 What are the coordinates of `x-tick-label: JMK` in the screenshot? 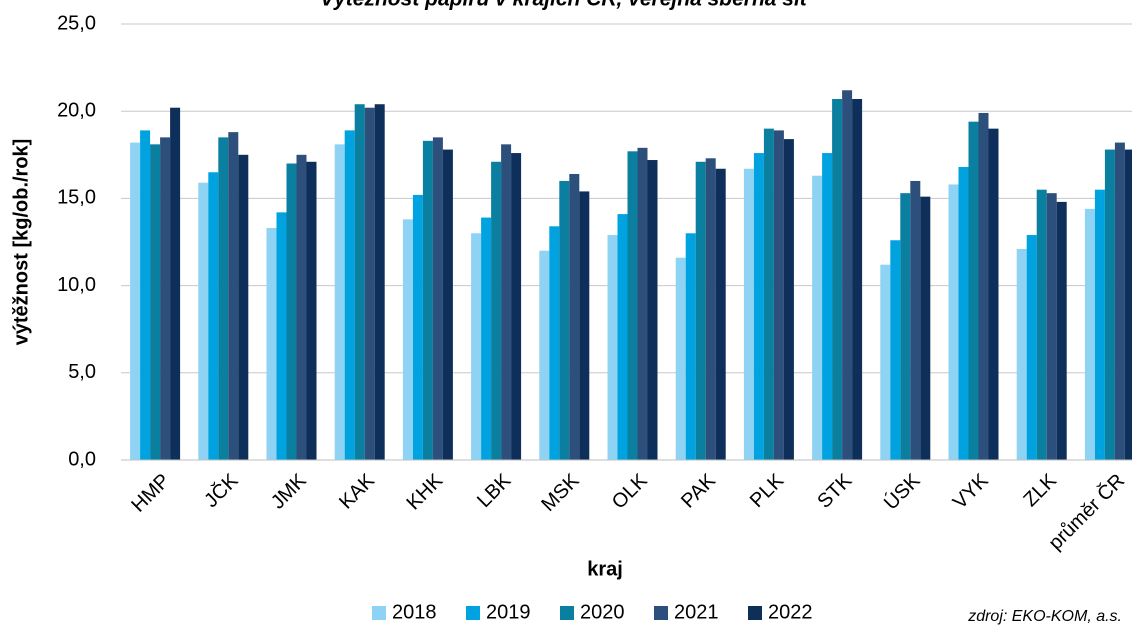 It's located at (289, 491).